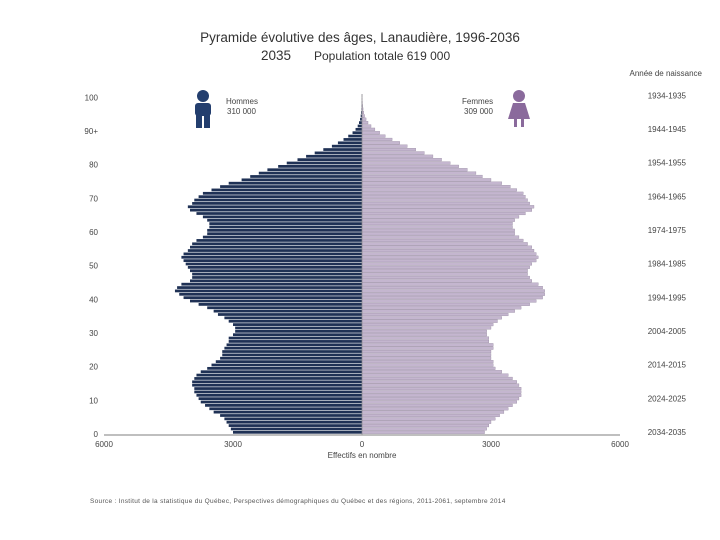 The image size is (720, 540). I want to click on age-label: 90+, so click(91, 131).